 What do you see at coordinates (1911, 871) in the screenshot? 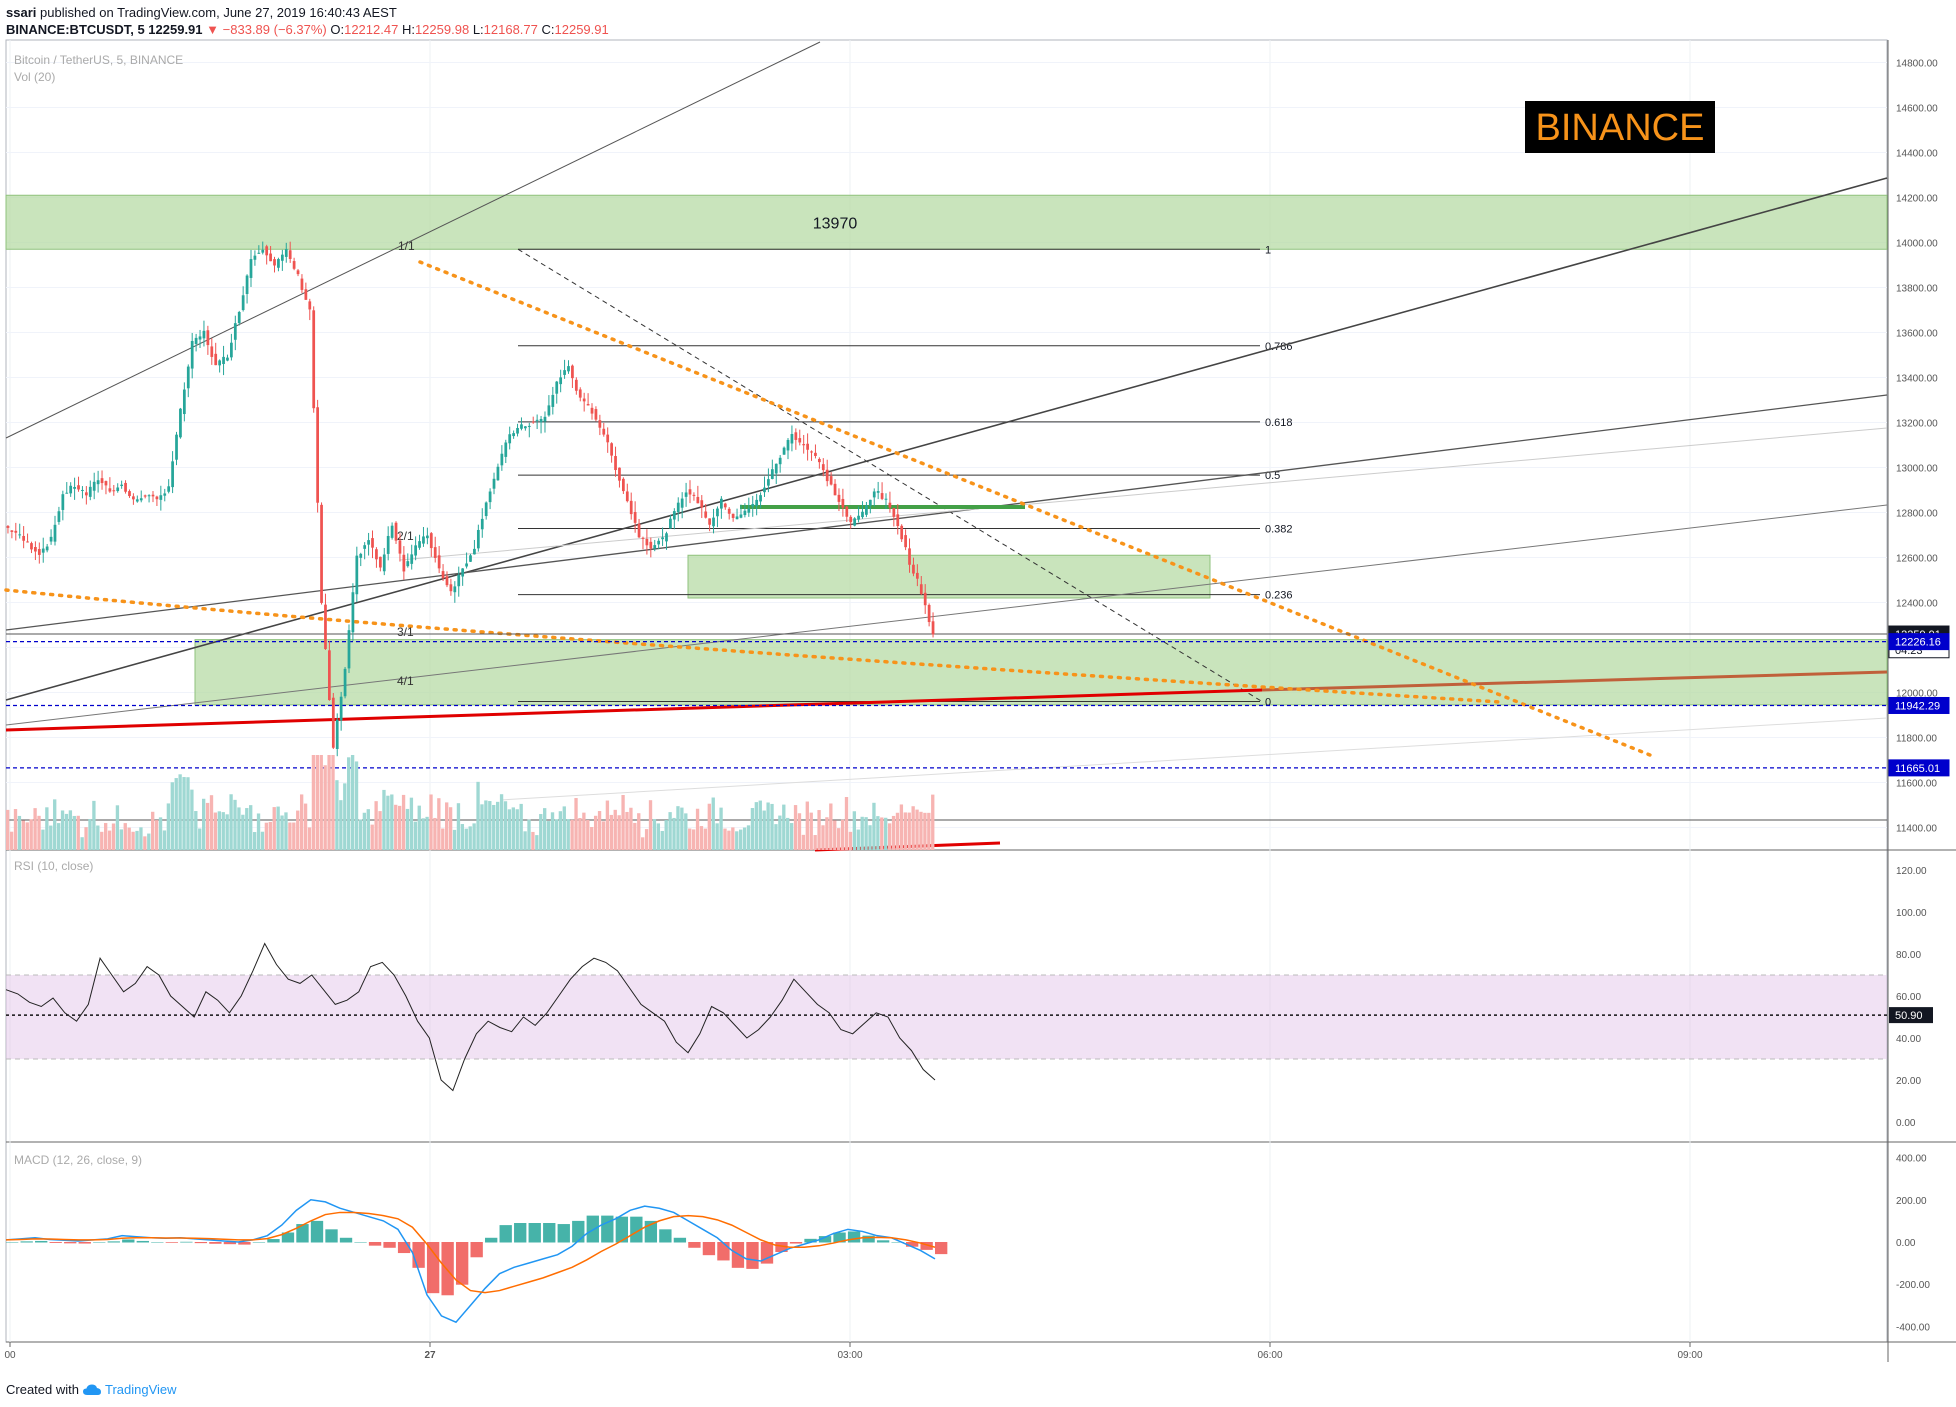
I see `rsi-tick-label: 120.00` at bounding box center [1911, 871].